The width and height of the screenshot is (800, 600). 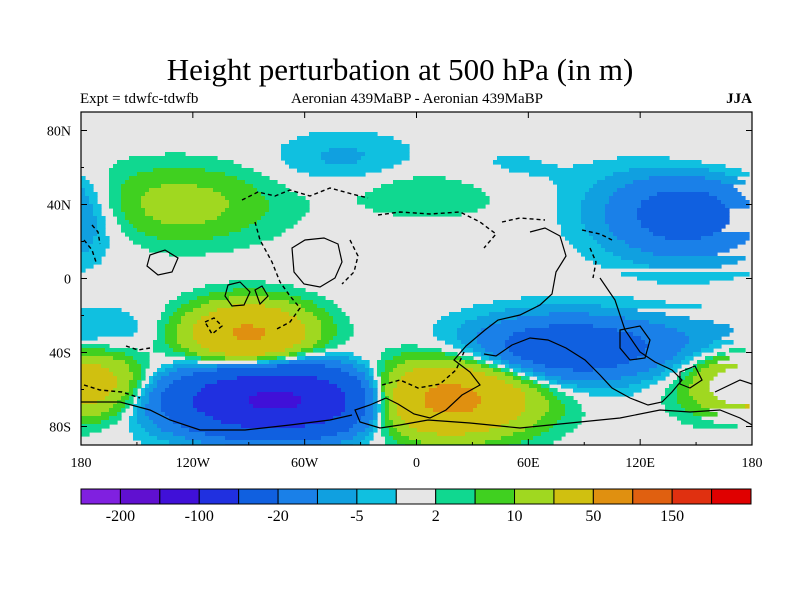 I want to click on x-tick-label: 180, so click(x=81, y=463).